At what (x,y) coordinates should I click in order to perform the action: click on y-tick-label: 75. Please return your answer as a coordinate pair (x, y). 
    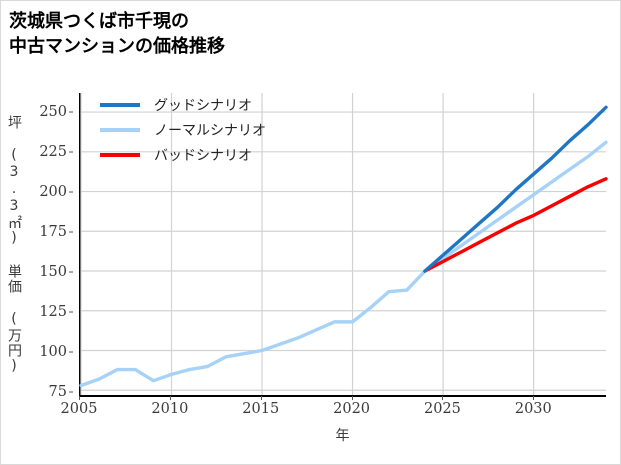
    Looking at the image, I should click on (57, 392).